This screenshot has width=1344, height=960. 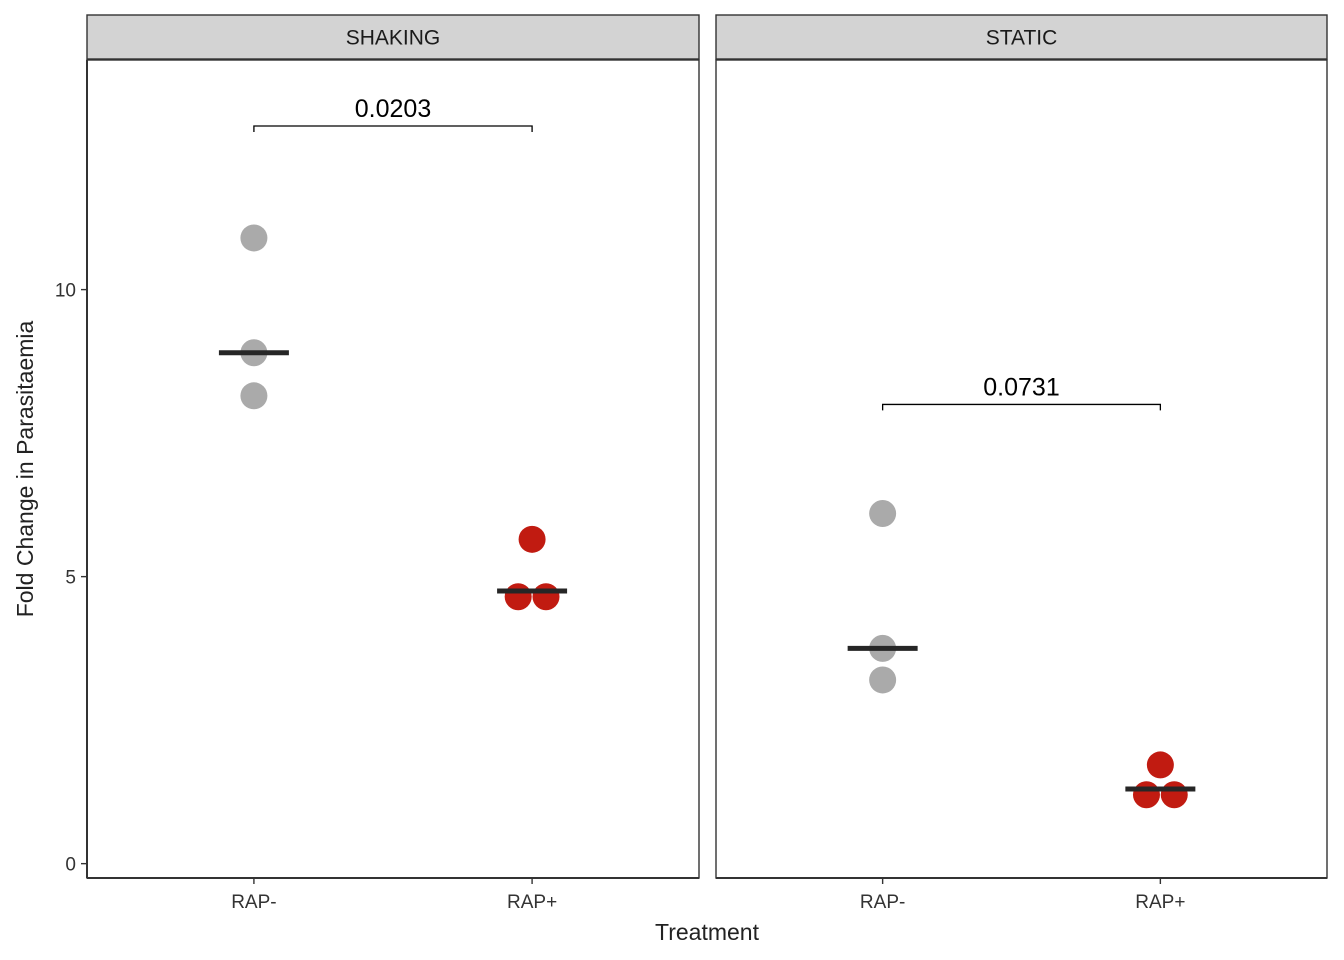 I want to click on y-axis-title: Fold Change in Parasitaemia, so click(x=25, y=468).